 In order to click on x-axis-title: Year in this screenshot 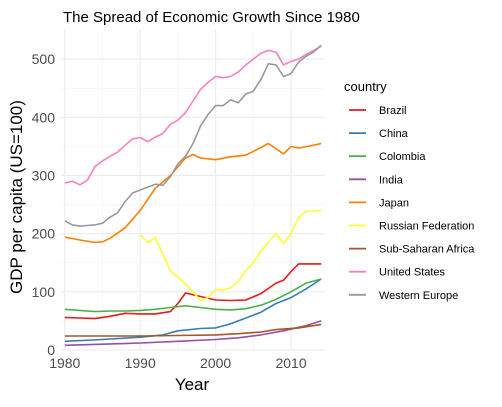, I will do `click(192, 384)`.